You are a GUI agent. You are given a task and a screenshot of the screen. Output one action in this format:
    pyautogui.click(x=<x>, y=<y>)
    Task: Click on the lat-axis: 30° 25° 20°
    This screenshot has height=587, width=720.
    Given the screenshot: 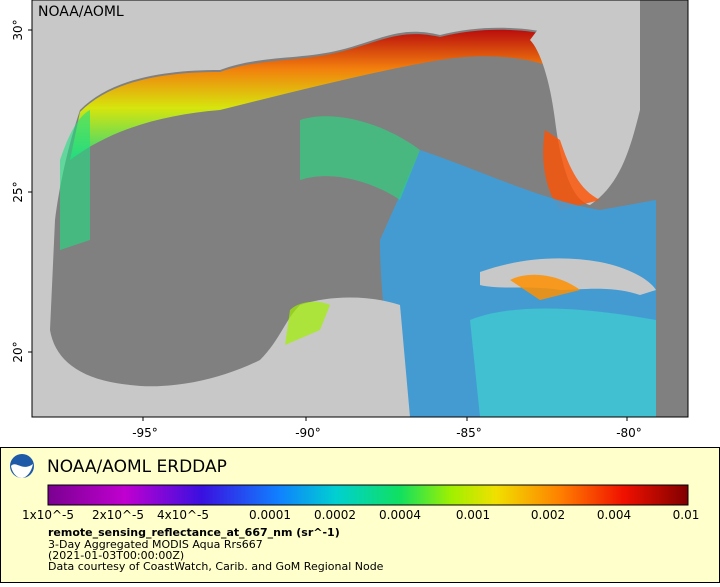 What is the action you would take?
    pyautogui.click(x=21, y=191)
    